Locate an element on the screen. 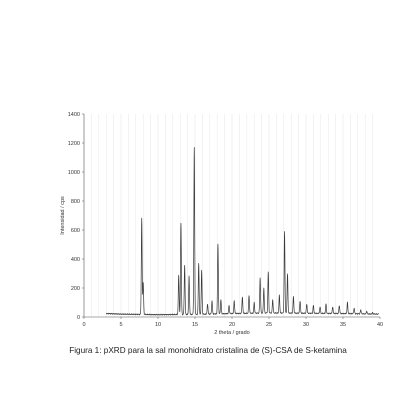 Image resolution: width=416 pixels, height=402 pixels. y-tick-label: 0 is located at coordinates (78, 318).